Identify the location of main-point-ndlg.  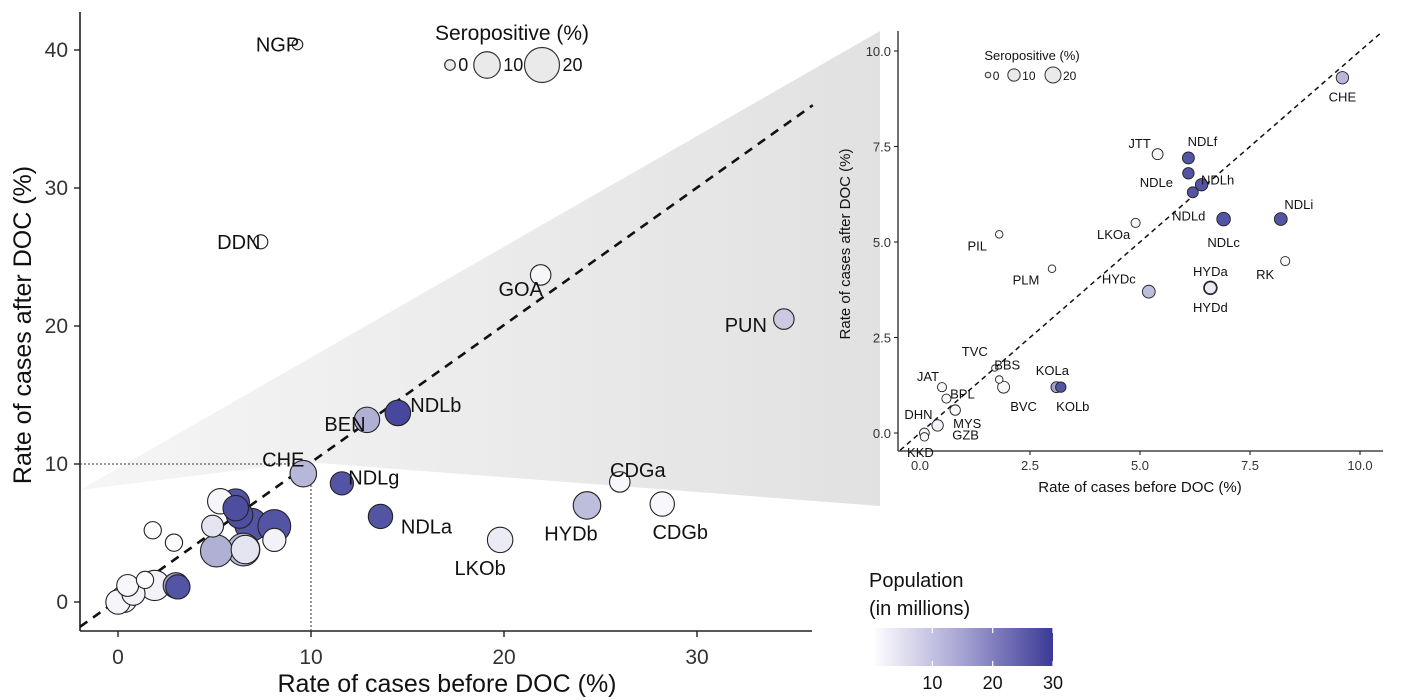
(342, 483).